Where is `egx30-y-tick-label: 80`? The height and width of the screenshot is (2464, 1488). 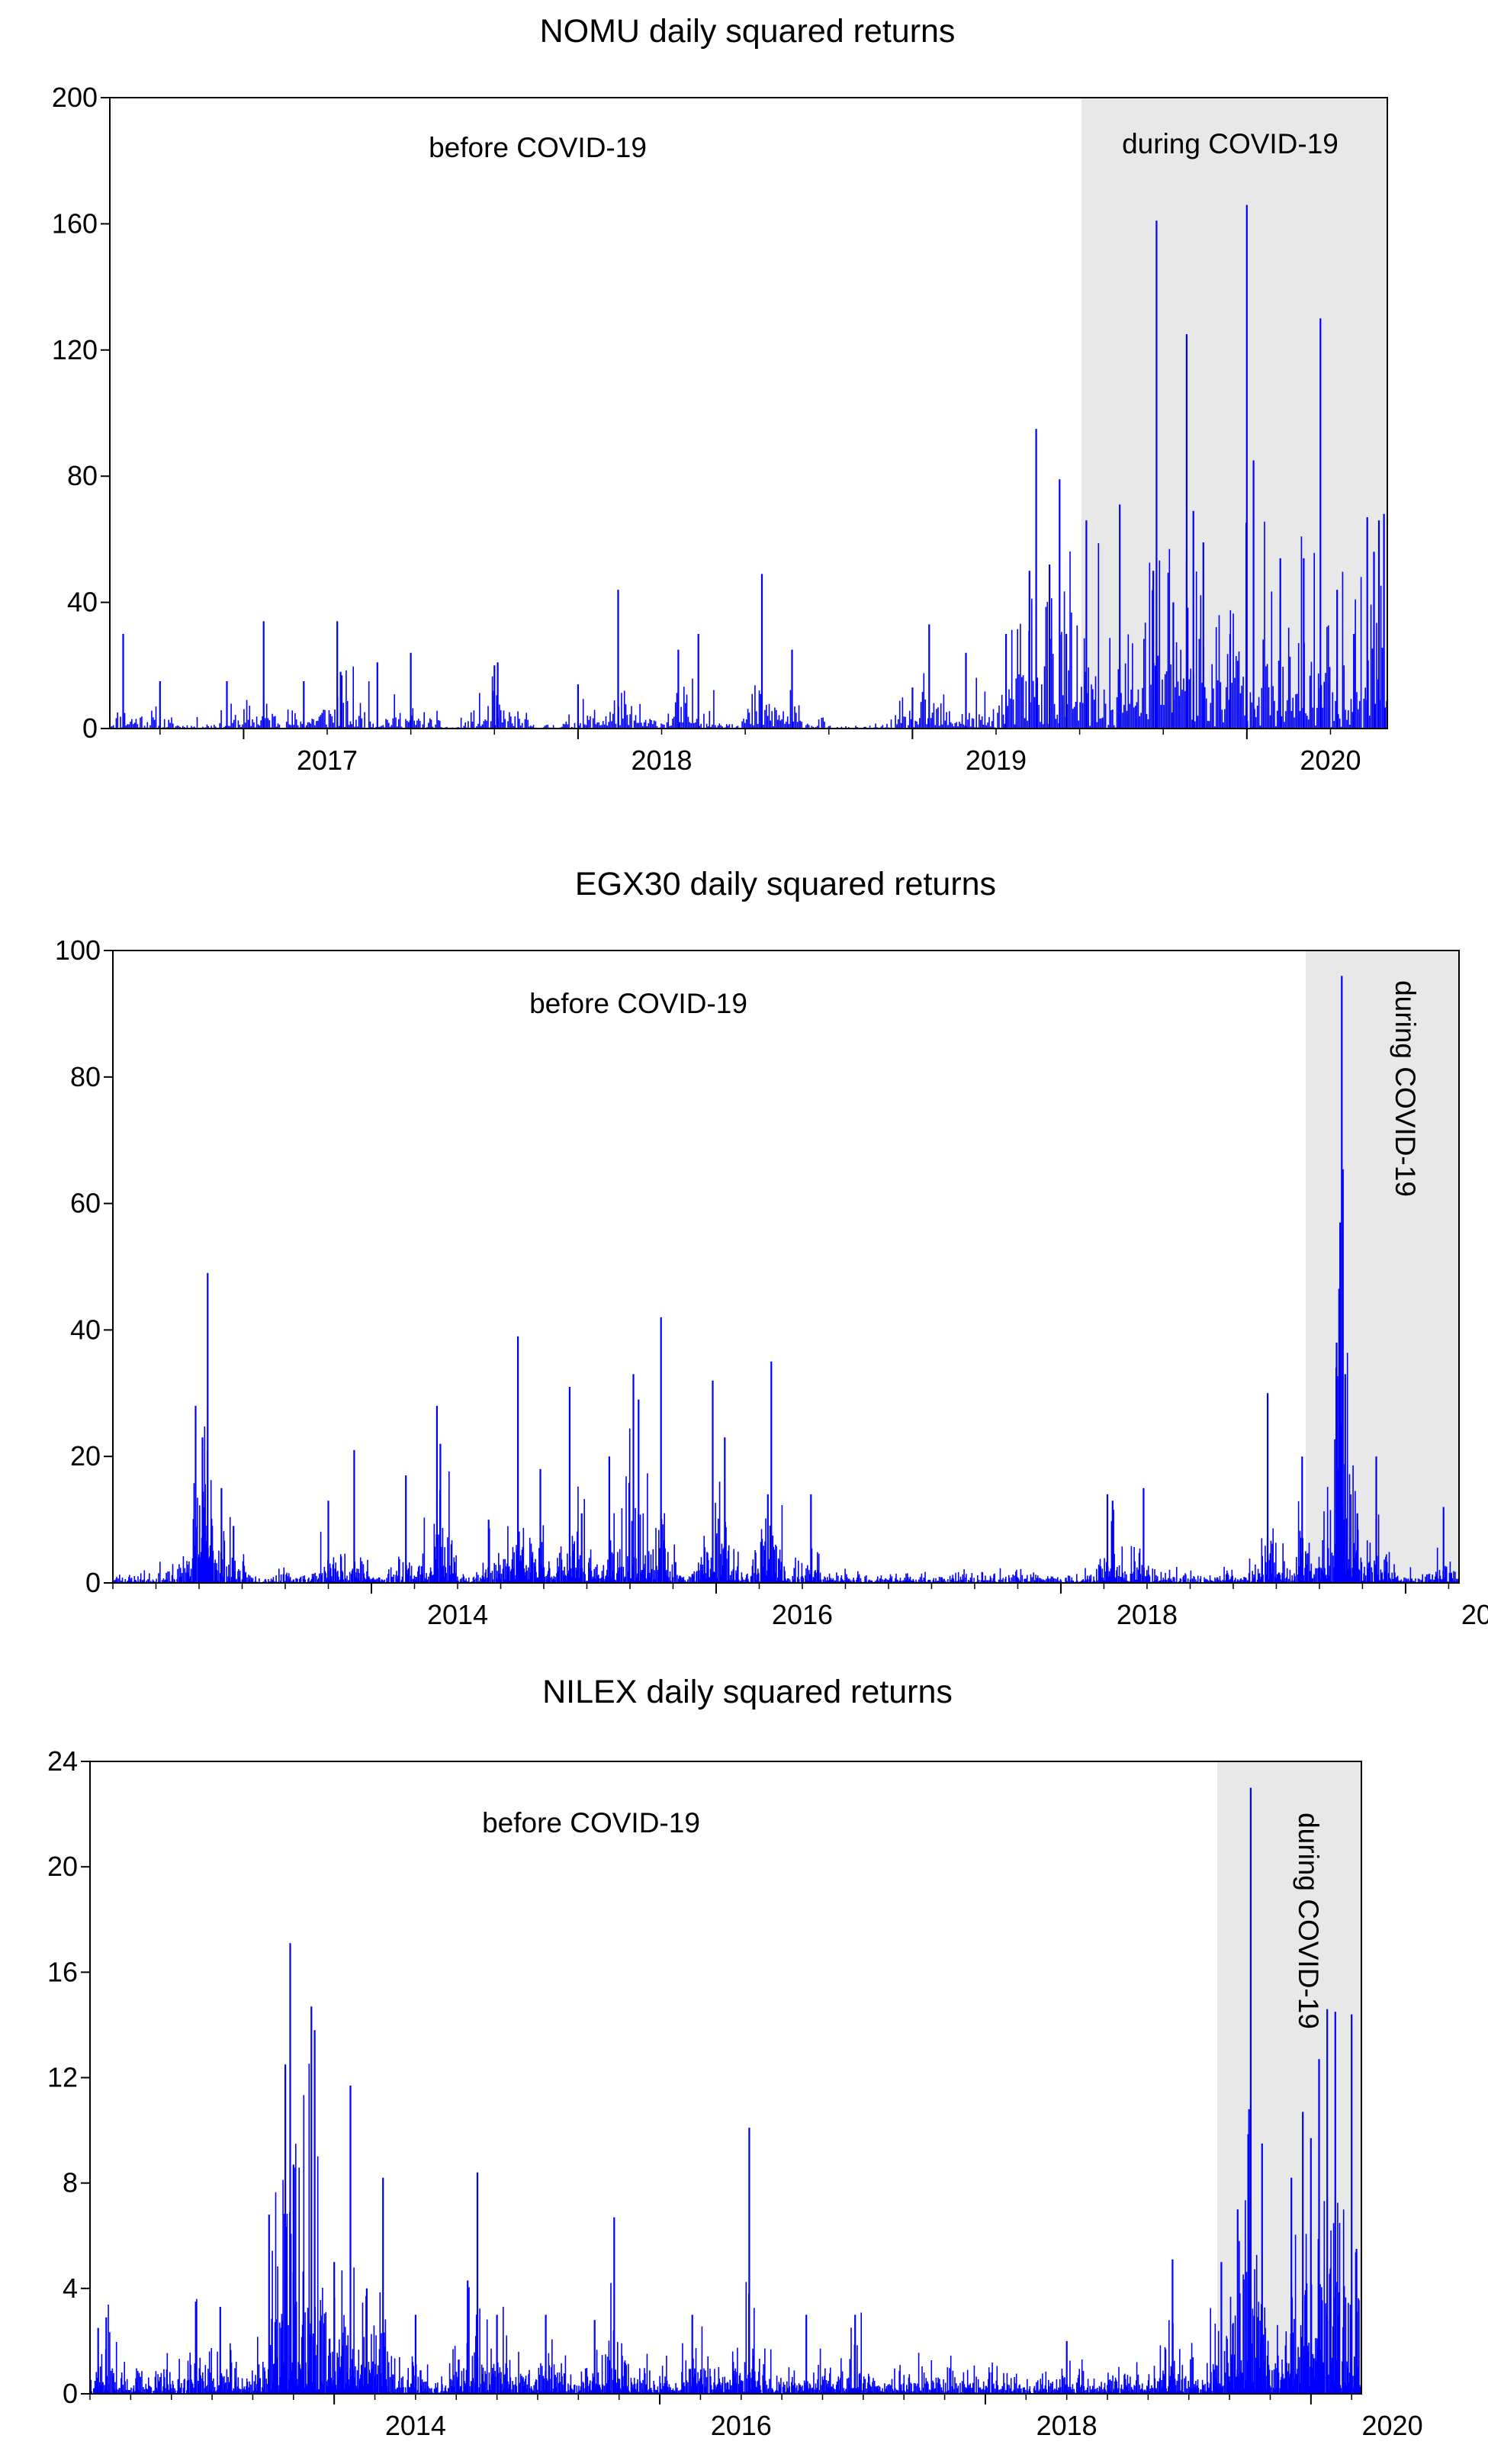
egx30-y-tick-label: 80 is located at coordinates (85, 1076).